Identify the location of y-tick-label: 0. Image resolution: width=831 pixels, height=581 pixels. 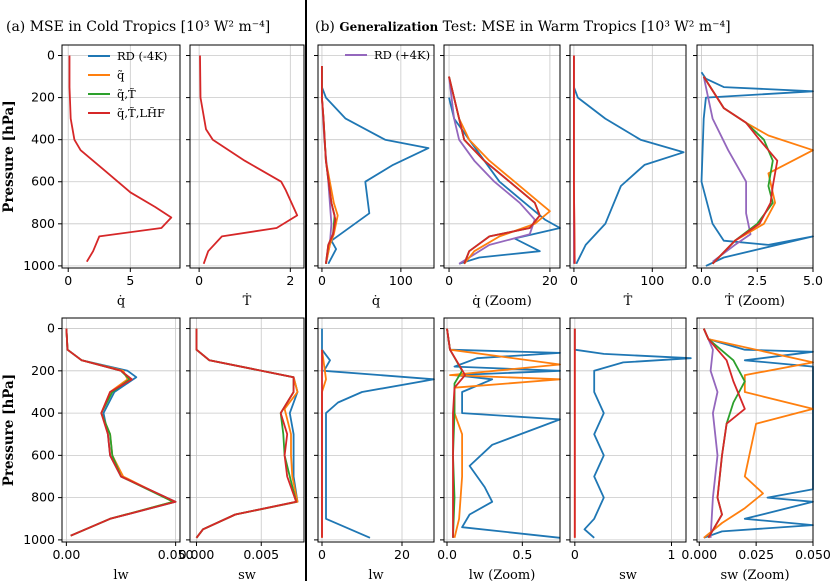
(51, 55).